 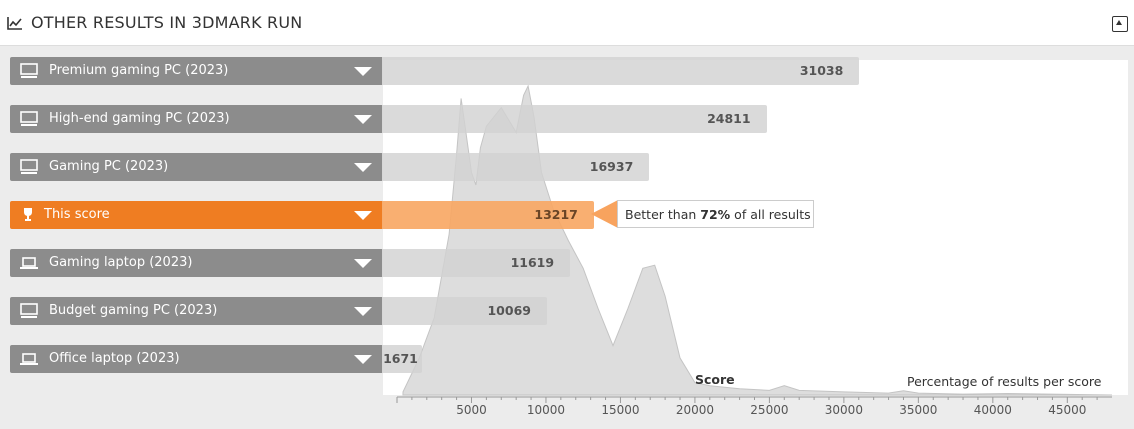 I want to click on row-label-text: This score, so click(x=77, y=214).